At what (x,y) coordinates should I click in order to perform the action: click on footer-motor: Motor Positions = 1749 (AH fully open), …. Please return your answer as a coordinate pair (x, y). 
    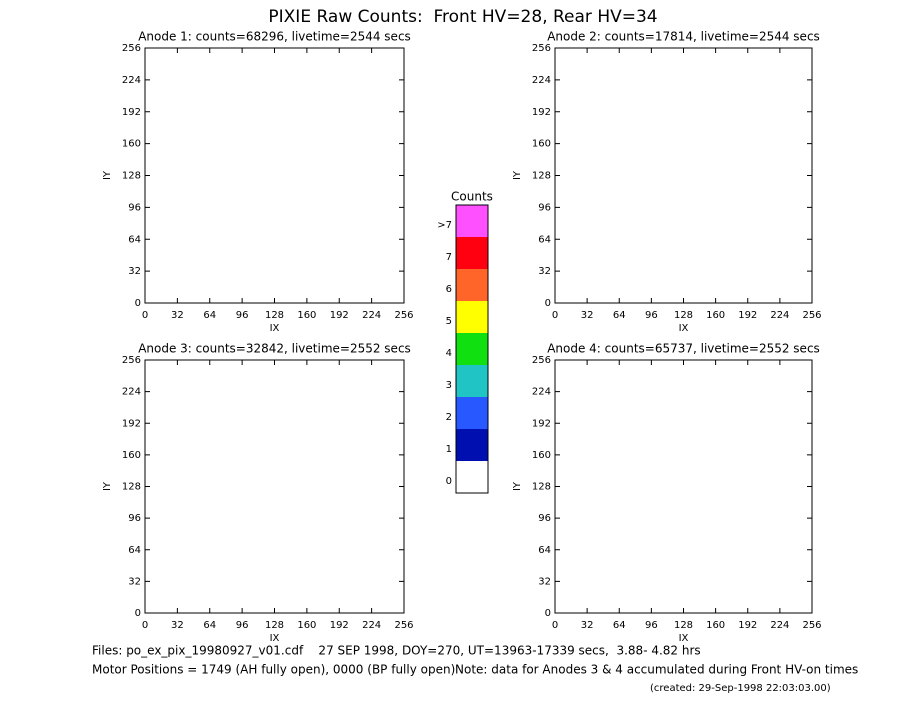
    Looking at the image, I should click on (273, 670).